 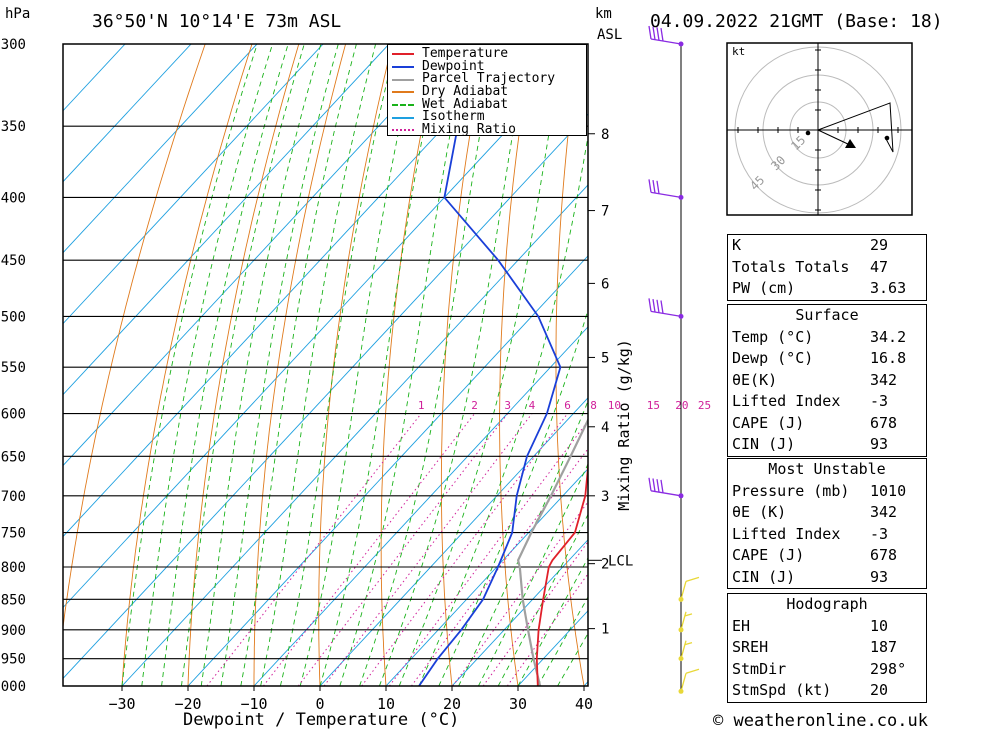 I want to click on most-unstable-title: Most Unstable, so click(x=827, y=469).